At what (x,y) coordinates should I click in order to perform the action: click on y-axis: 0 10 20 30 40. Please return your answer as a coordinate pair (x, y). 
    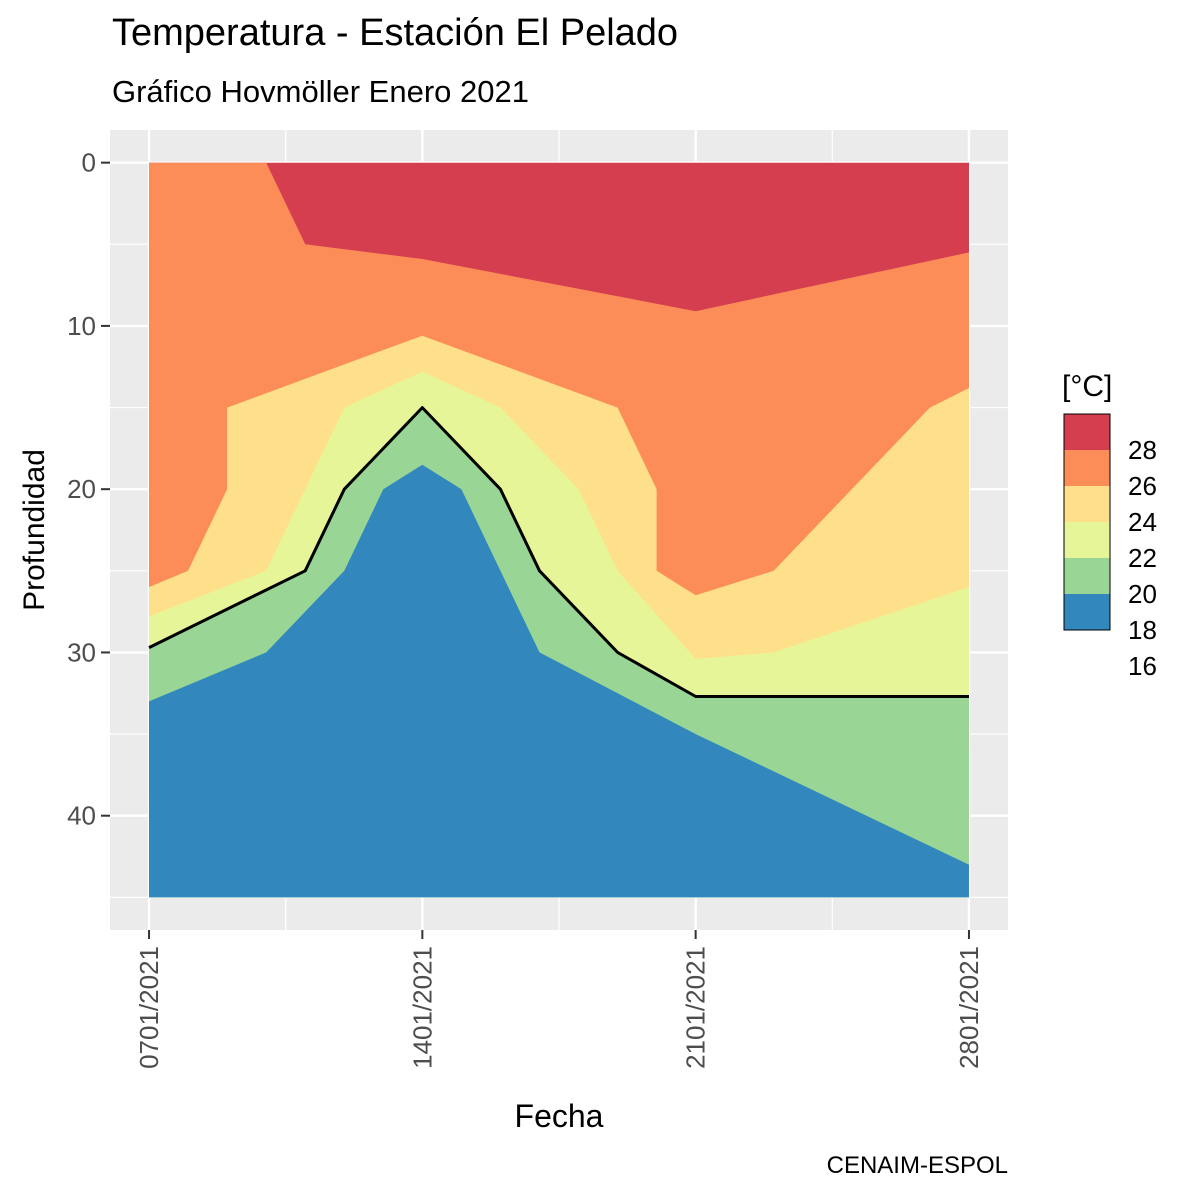
    Looking at the image, I should click on (88, 489).